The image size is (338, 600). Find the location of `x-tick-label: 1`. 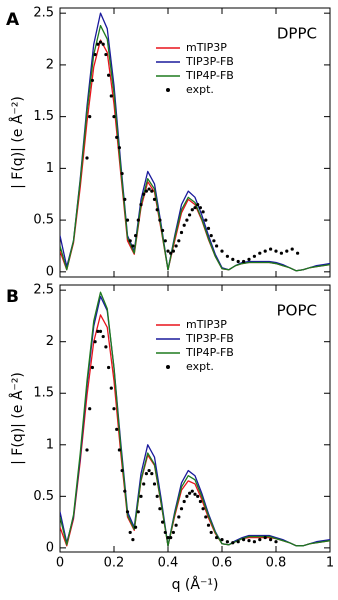

x-tick-label: 1 is located at coordinates (330, 563).